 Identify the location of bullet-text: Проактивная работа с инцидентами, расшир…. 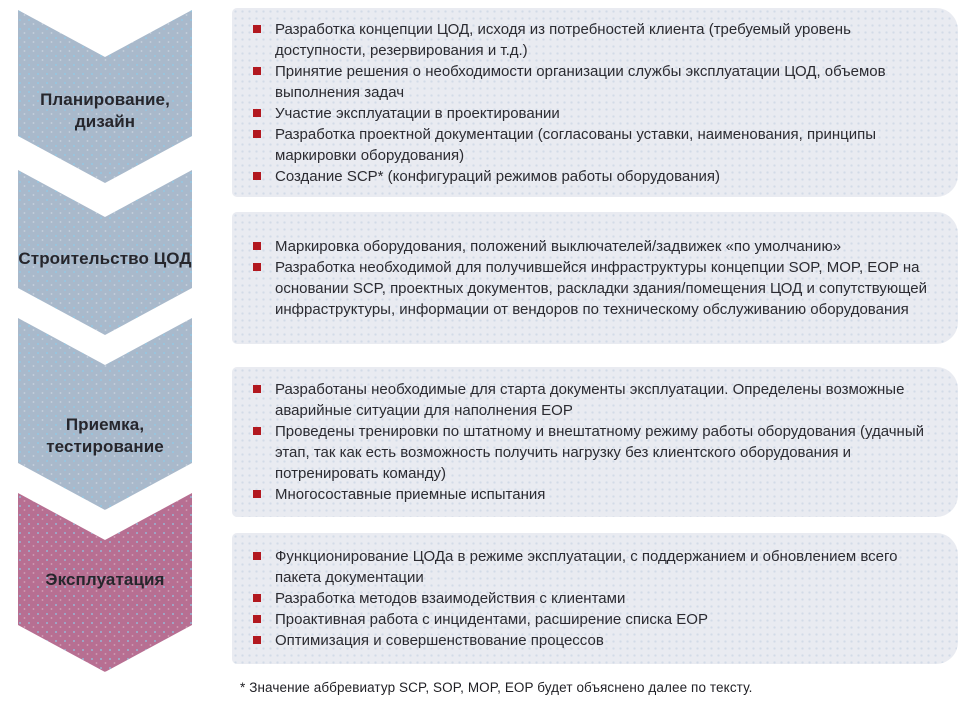
(491, 619).